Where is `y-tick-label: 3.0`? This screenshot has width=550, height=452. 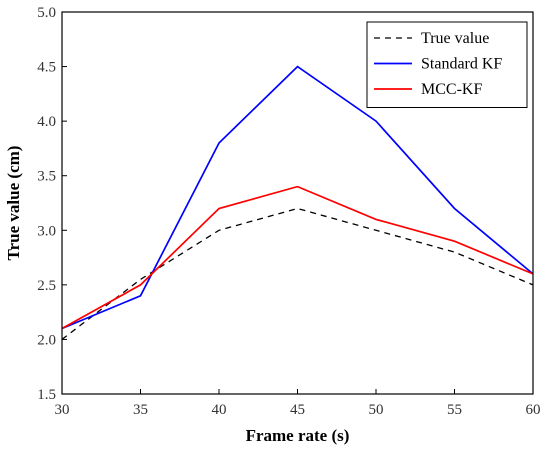 y-tick-label: 3.0 is located at coordinates (46, 231).